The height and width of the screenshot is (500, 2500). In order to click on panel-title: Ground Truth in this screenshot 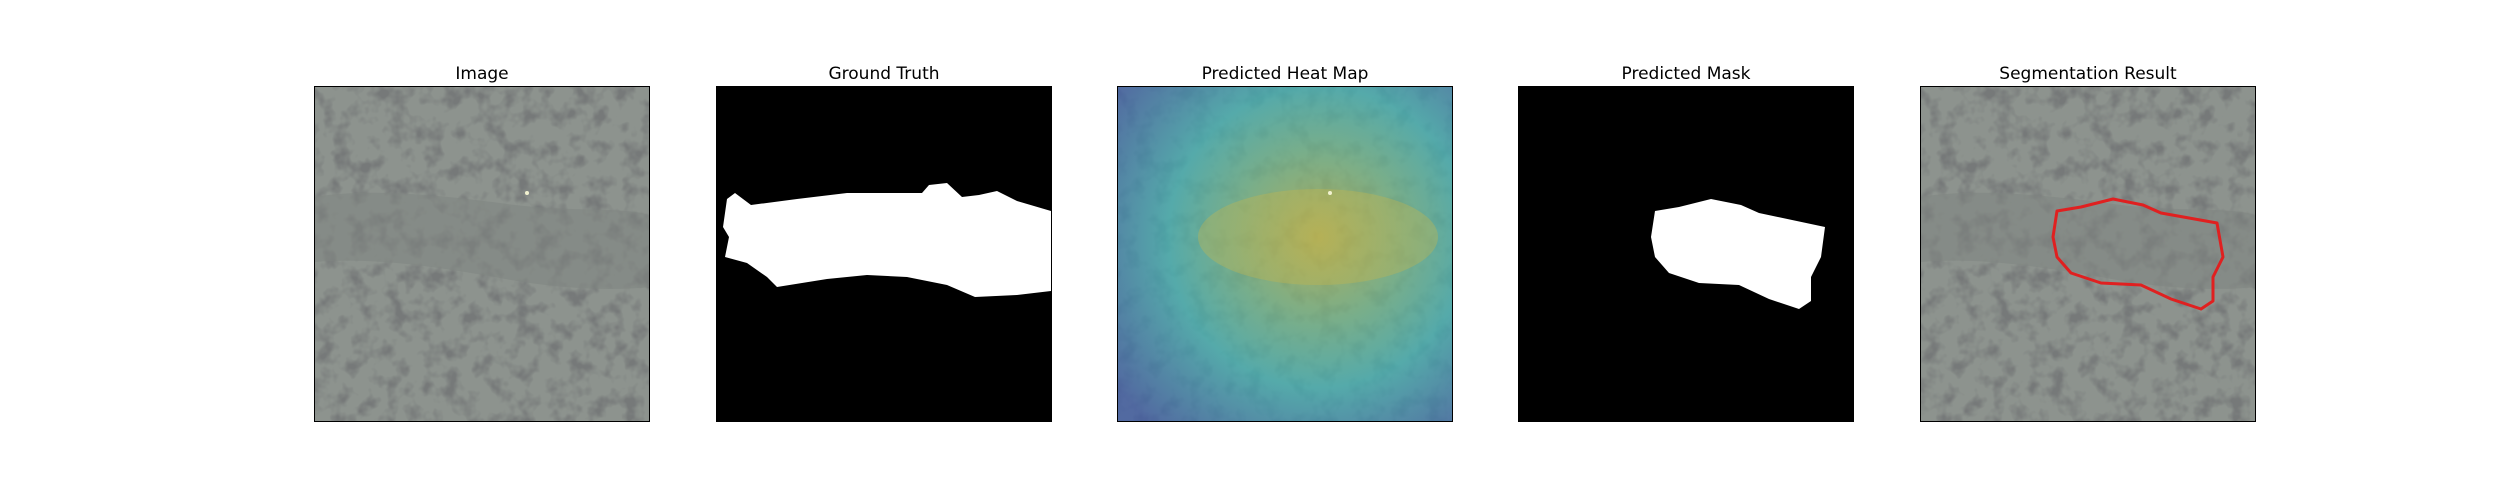, I will do `click(884, 74)`.